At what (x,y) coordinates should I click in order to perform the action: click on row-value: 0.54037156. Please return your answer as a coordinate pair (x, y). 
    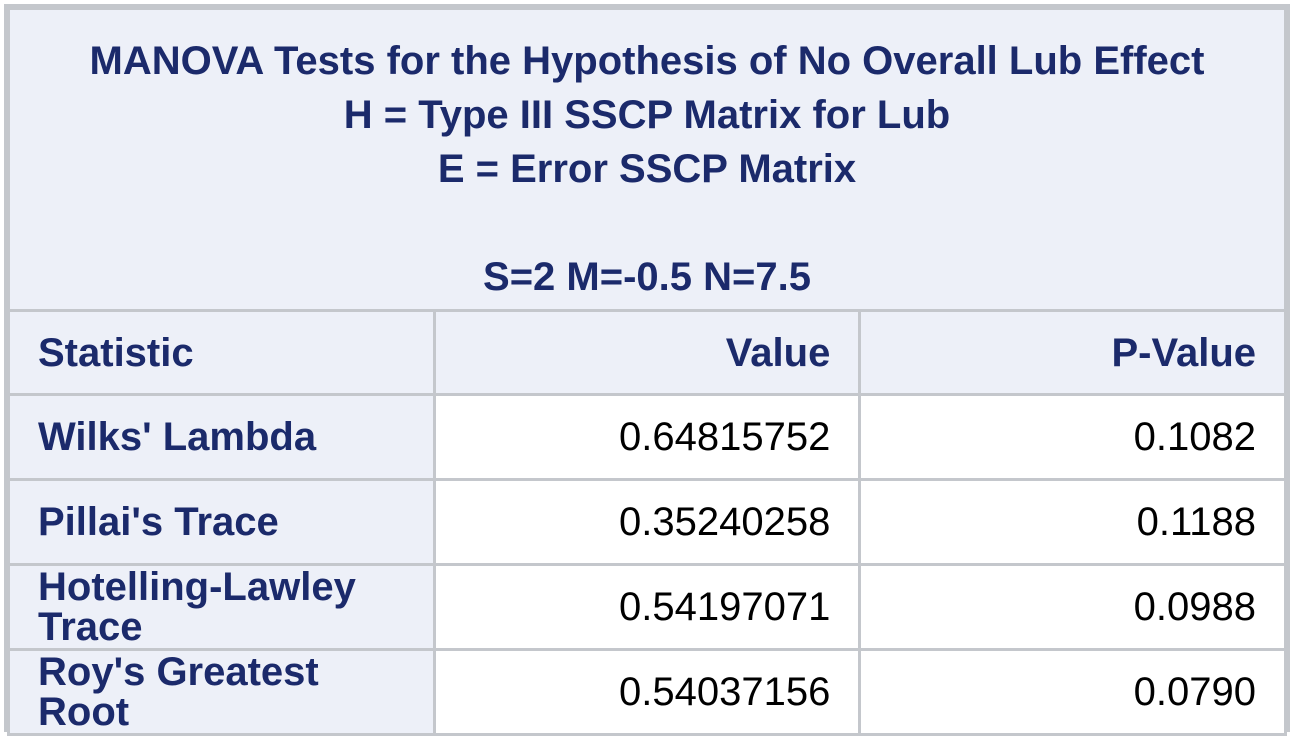
    Looking at the image, I should click on (647, 692).